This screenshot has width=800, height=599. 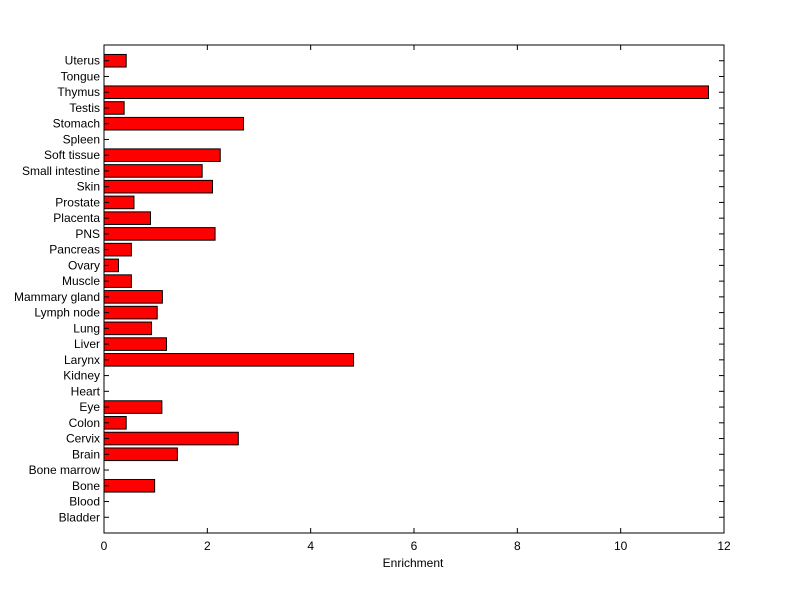 What do you see at coordinates (67, 313) in the screenshot?
I see `y-tick-label: Lymph node` at bounding box center [67, 313].